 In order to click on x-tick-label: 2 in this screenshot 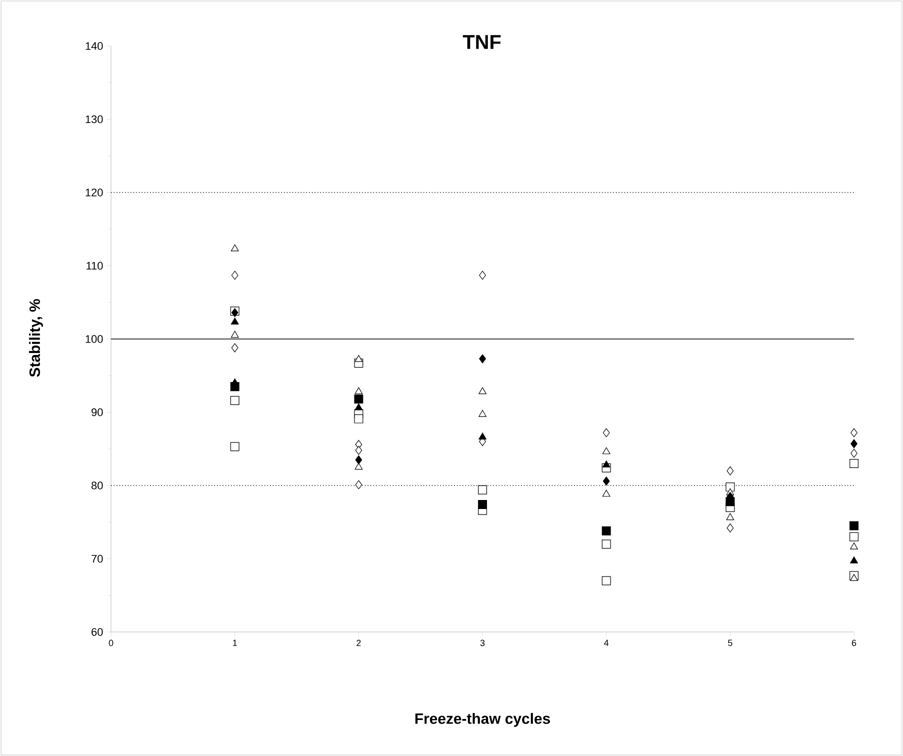, I will do `click(358, 643)`.